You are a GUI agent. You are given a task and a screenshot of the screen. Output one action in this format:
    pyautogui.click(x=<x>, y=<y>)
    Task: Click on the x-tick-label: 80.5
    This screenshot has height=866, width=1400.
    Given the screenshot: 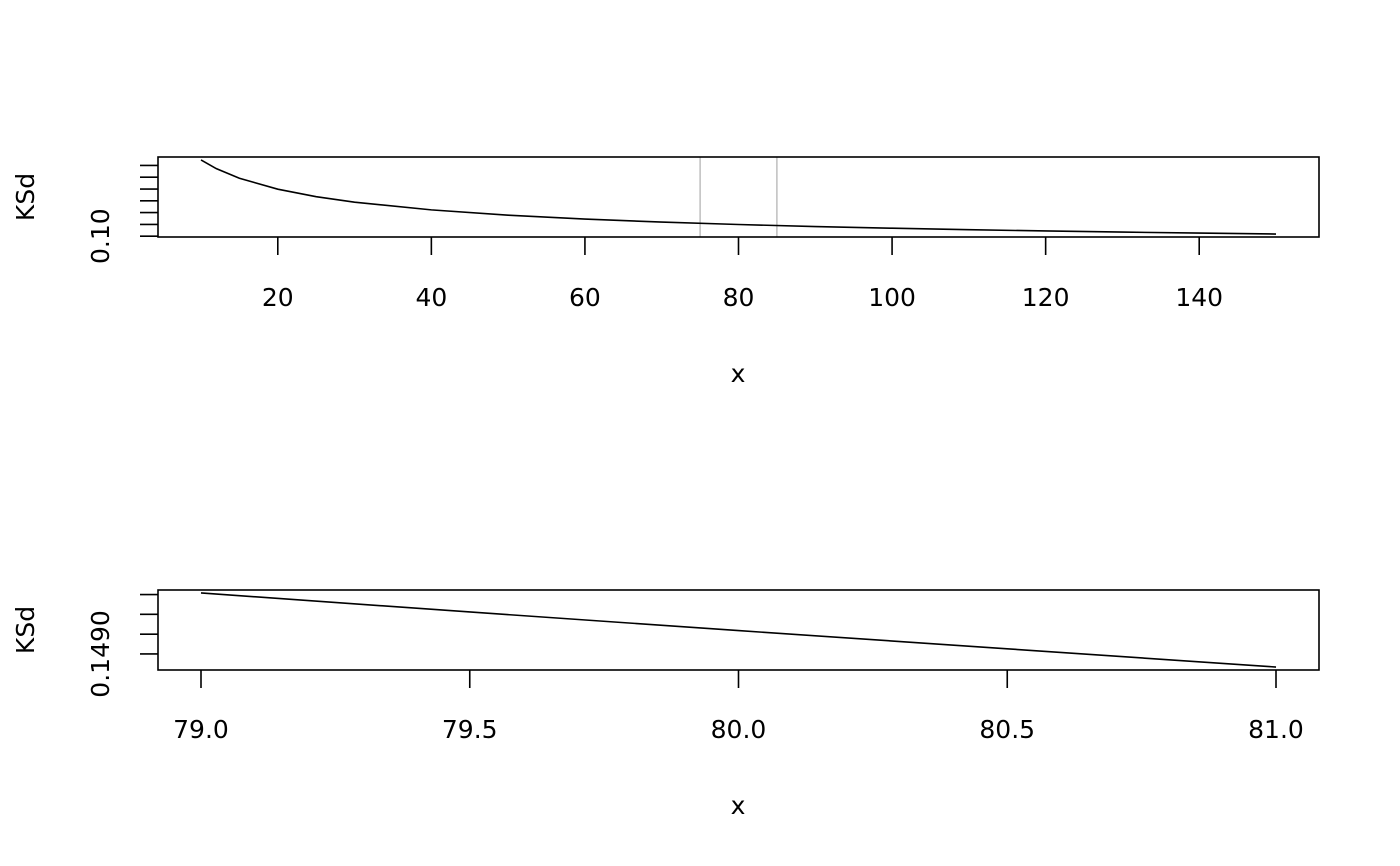 What is the action you would take?
    pyautogui.click(x=1007, y=729)
    